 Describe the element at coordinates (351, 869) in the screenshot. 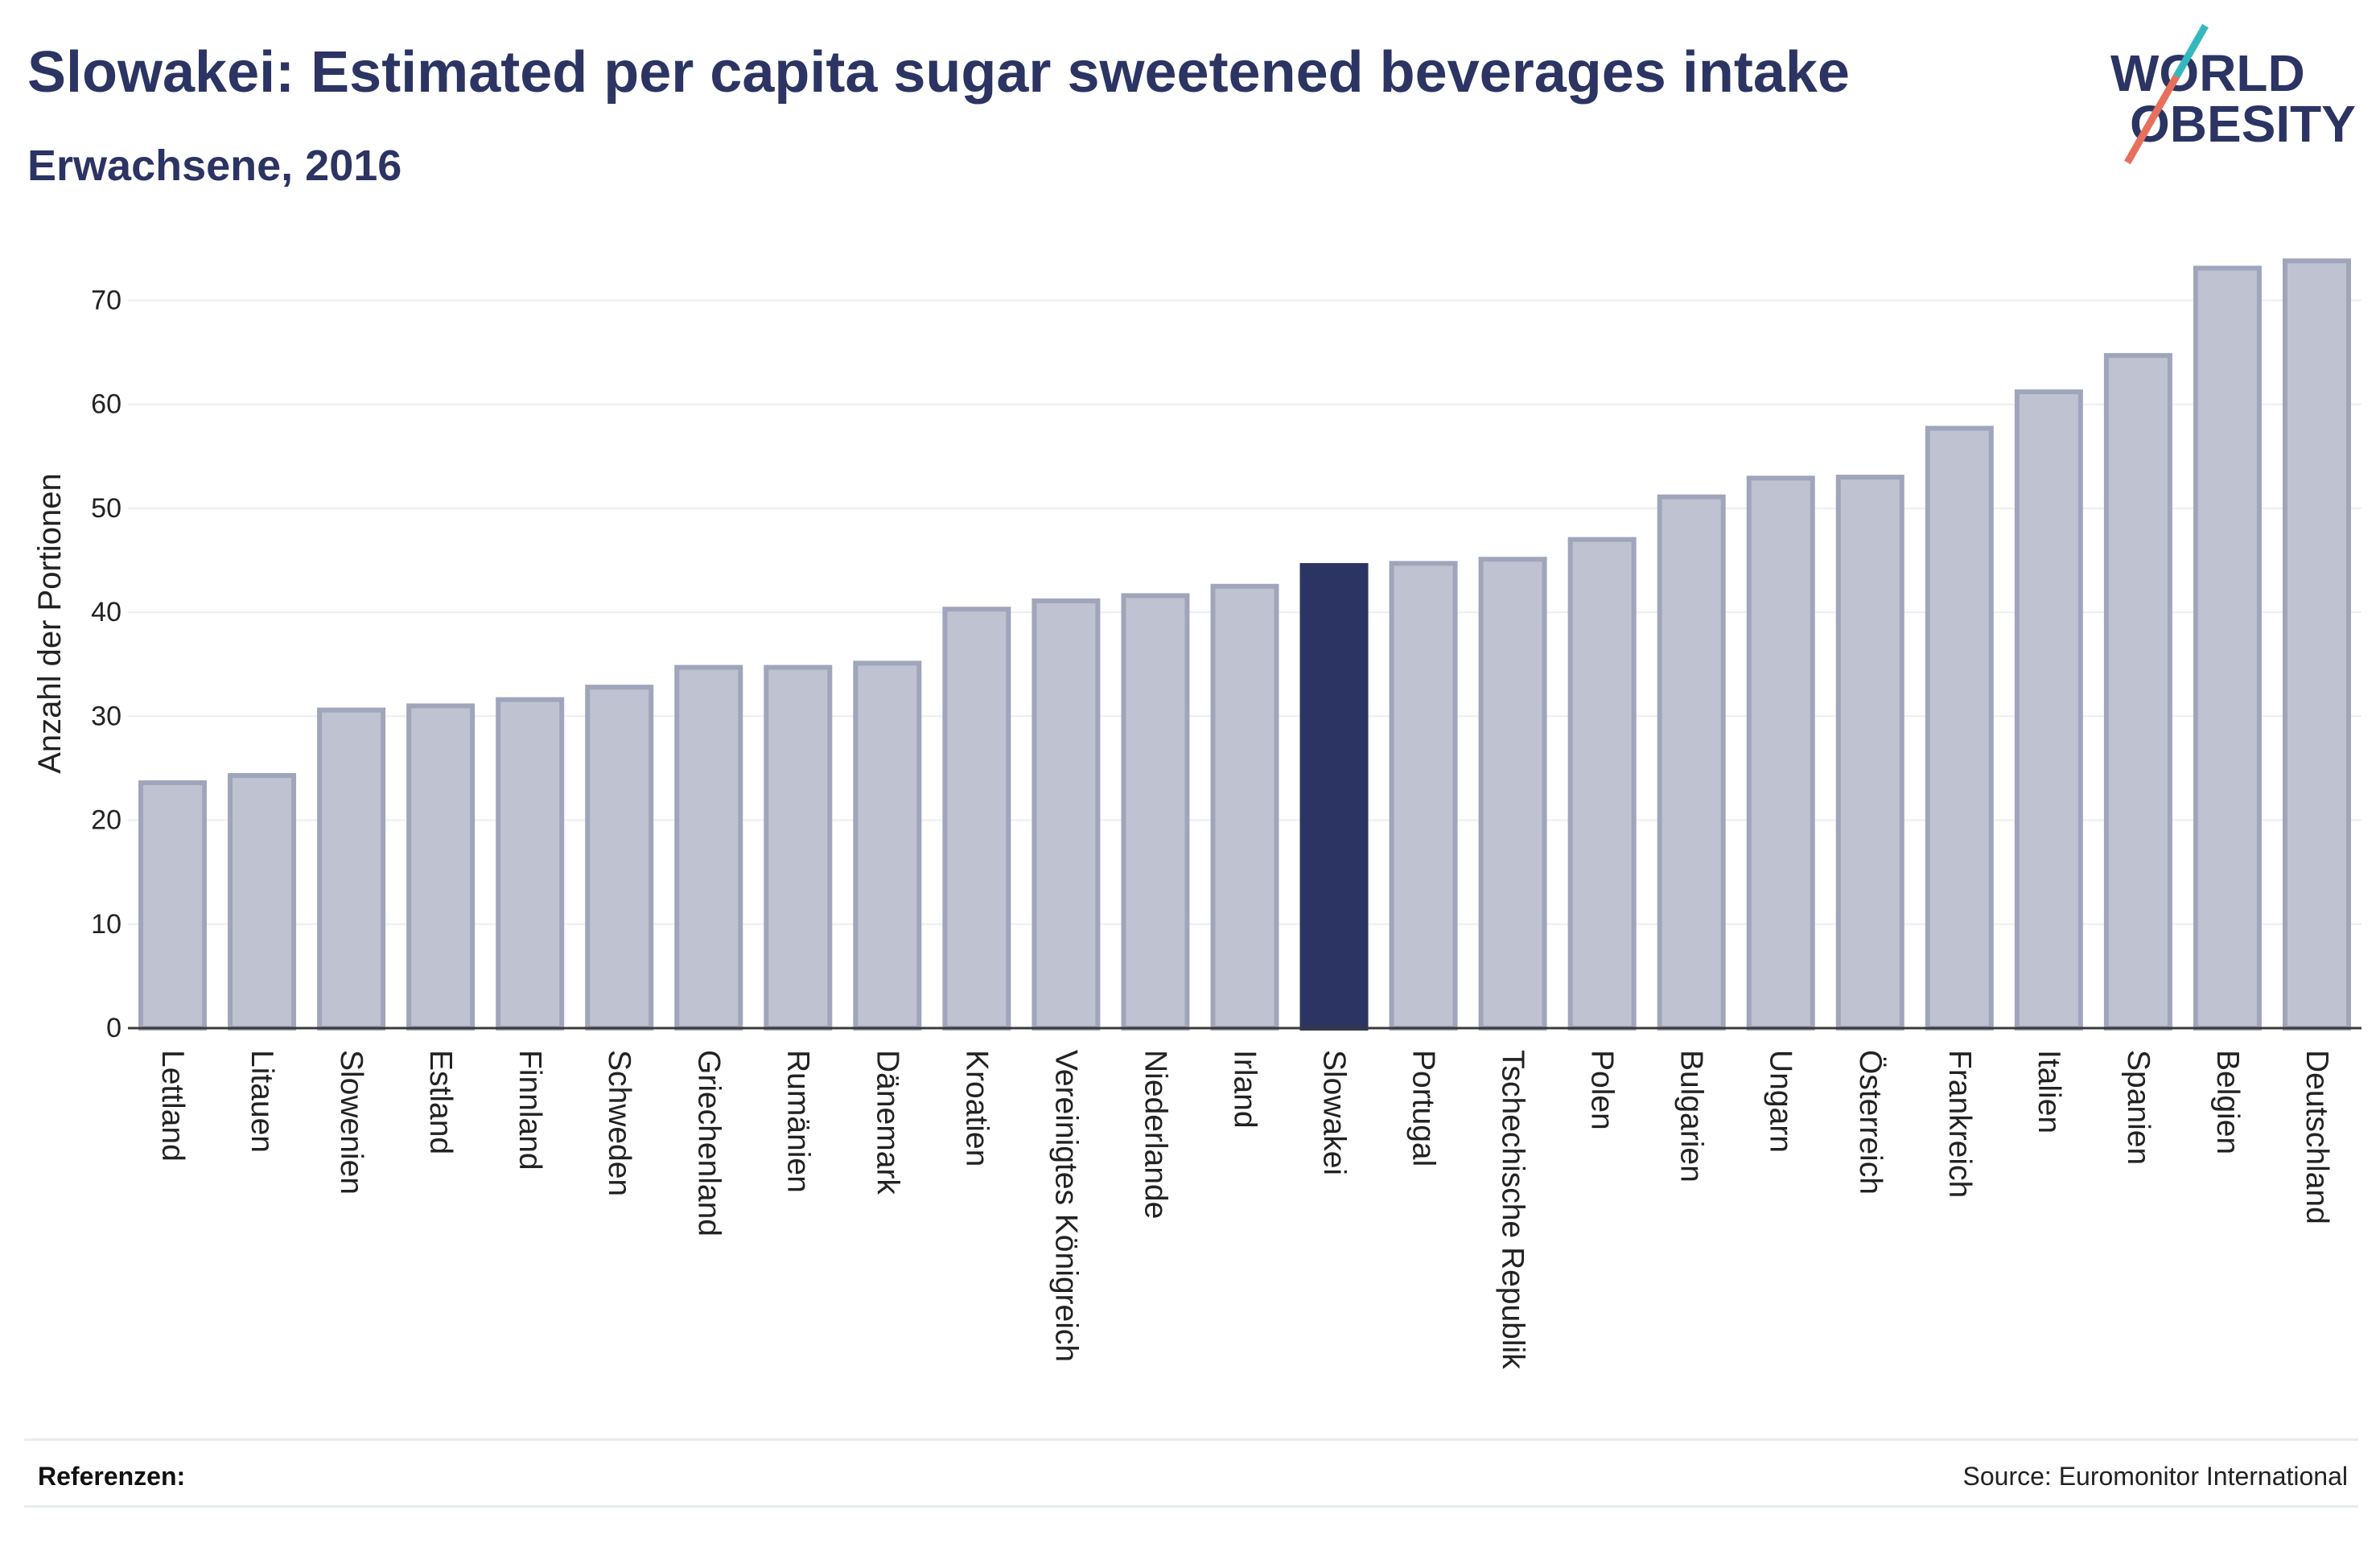

I see `bar-slowenien` at that location.